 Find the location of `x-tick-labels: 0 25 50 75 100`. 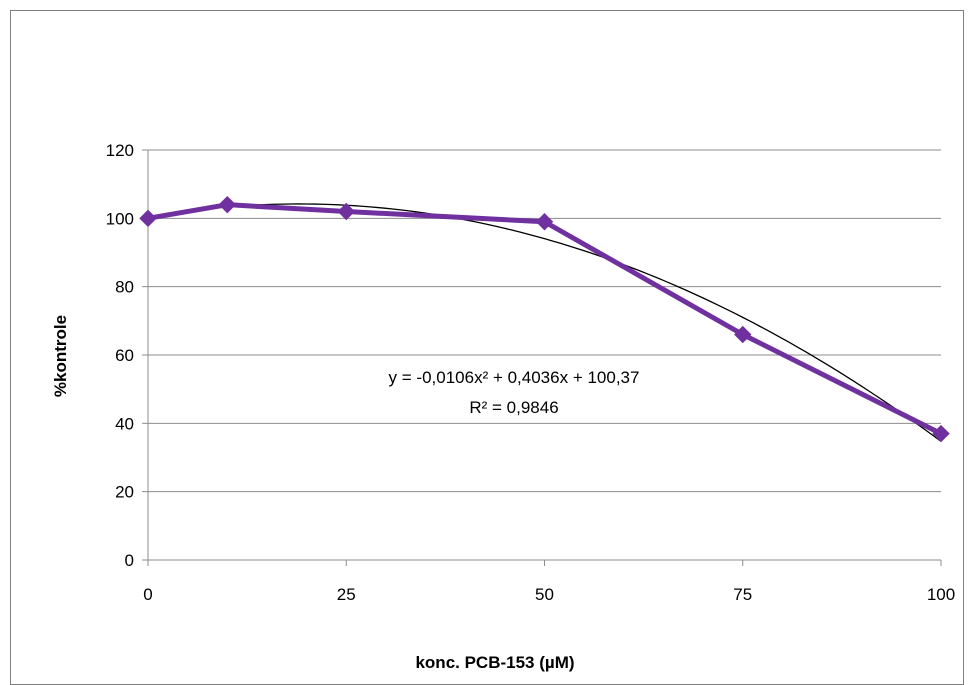

x-tick-labels: 0 25 50 75 100 is located at coordinates (549, 594).